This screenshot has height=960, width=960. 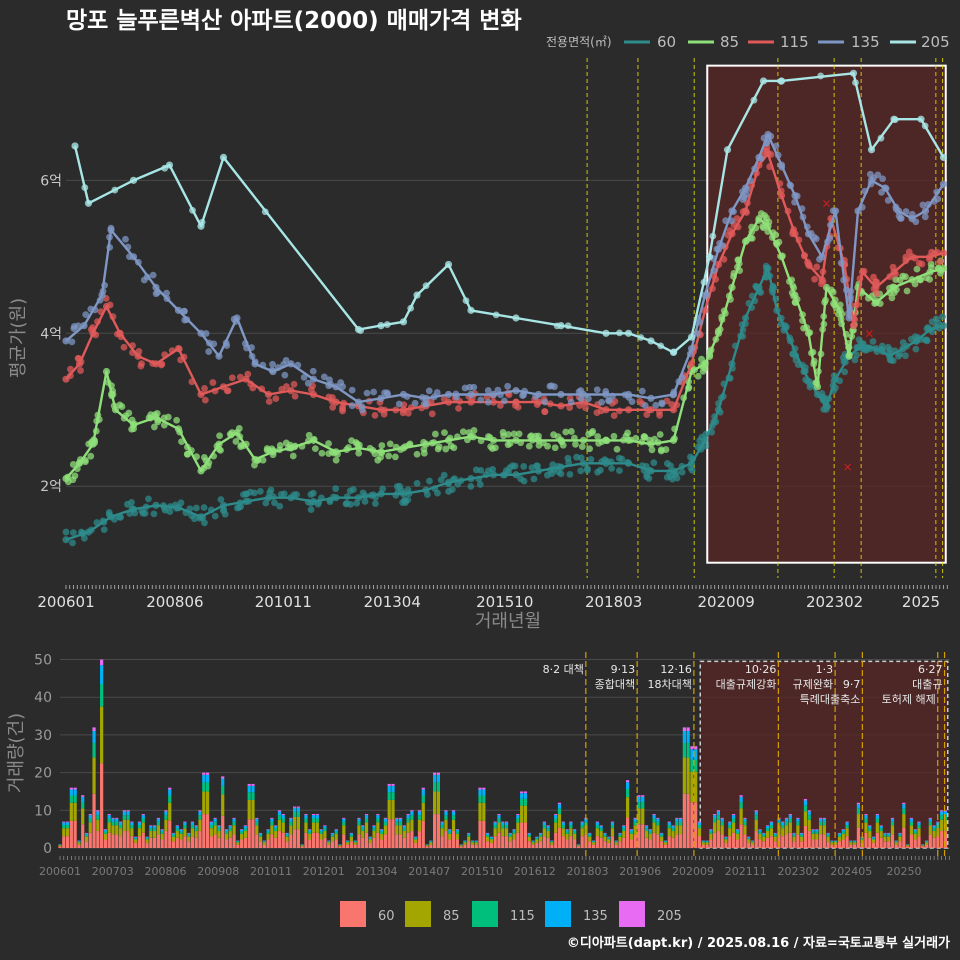 What do you see at coordinates (746, 684) in the screenshot?
I see `policy-annotation-3-1: 대출규제강화` at bounding box center [746, 684].